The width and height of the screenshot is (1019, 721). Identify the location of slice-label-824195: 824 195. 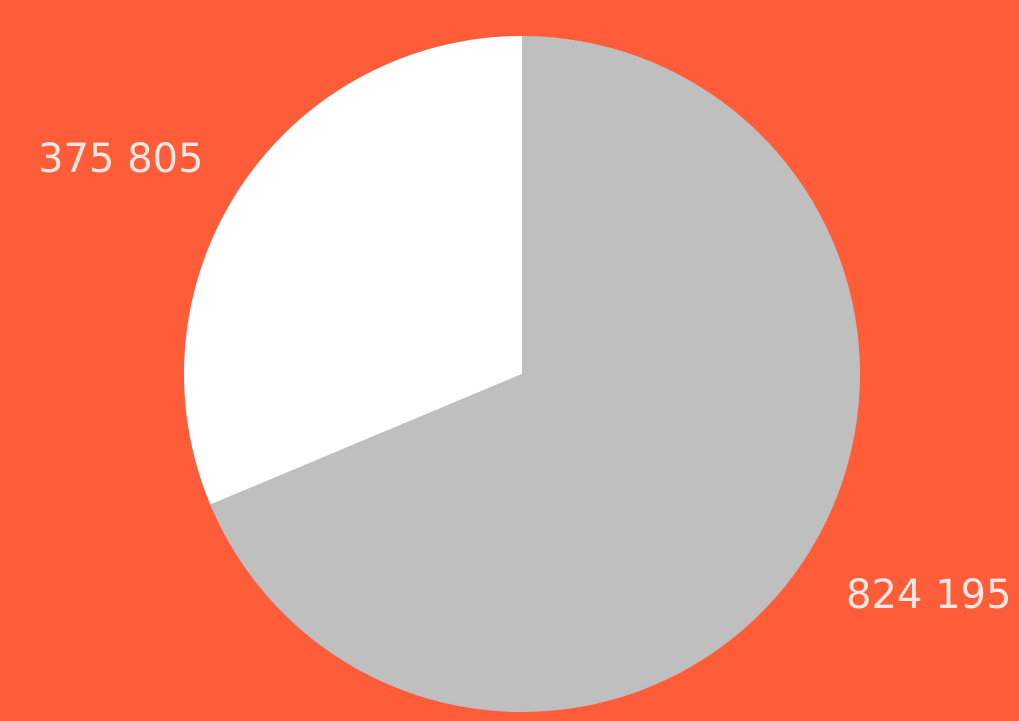
(928, 595).